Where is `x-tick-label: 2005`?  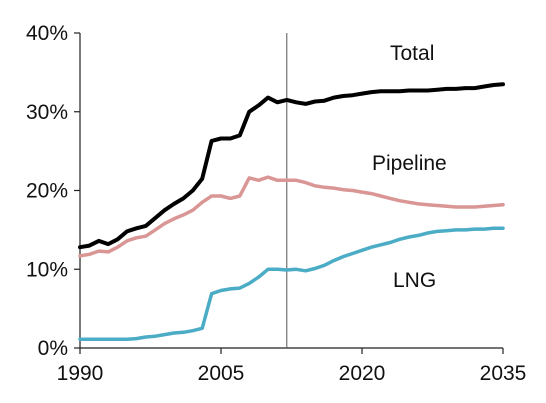 x-tick-label: 2005 is located at coordinates (221, 373).